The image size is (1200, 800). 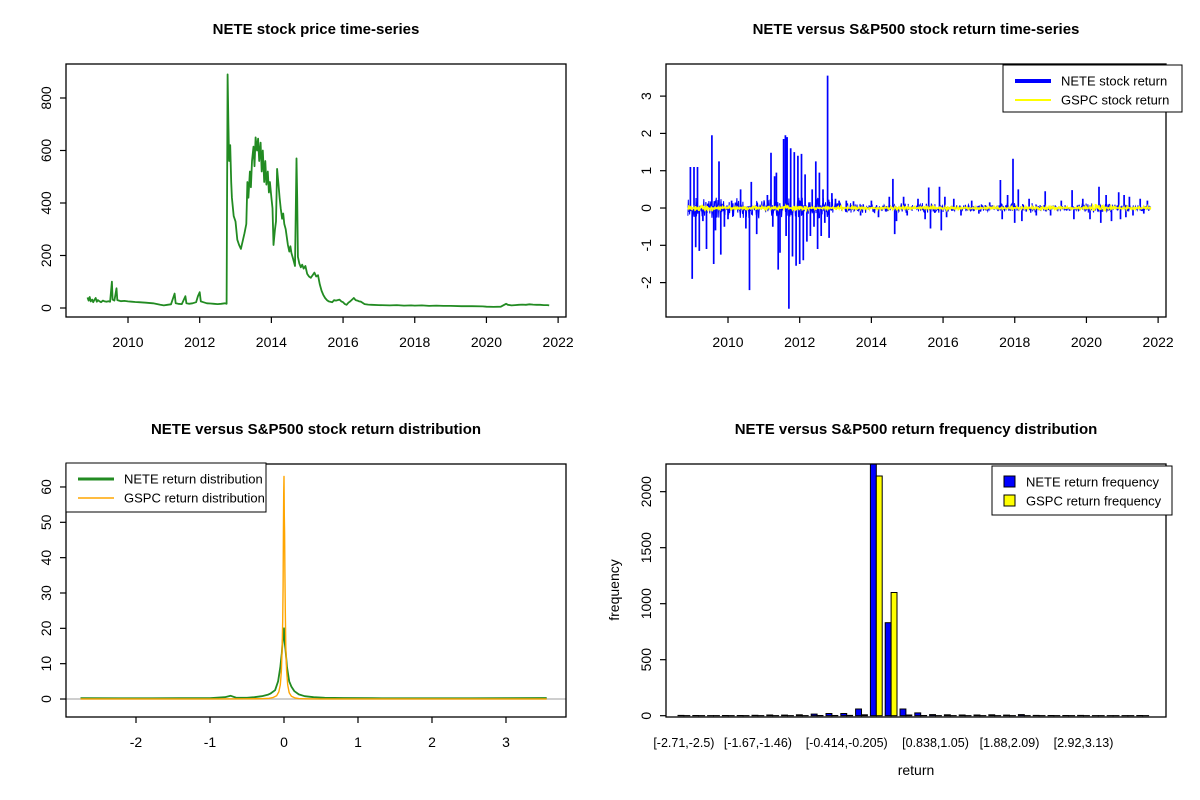 I want to click on x-axis-bin-label: [-0.414,-0.205), so click(x=847, y=743).